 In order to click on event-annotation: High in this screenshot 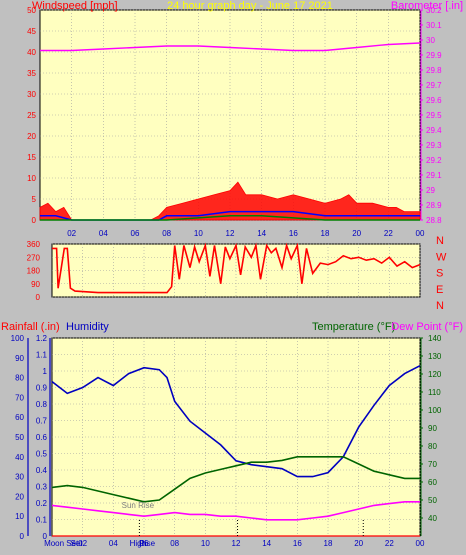, I will do `click(138, 543)`.